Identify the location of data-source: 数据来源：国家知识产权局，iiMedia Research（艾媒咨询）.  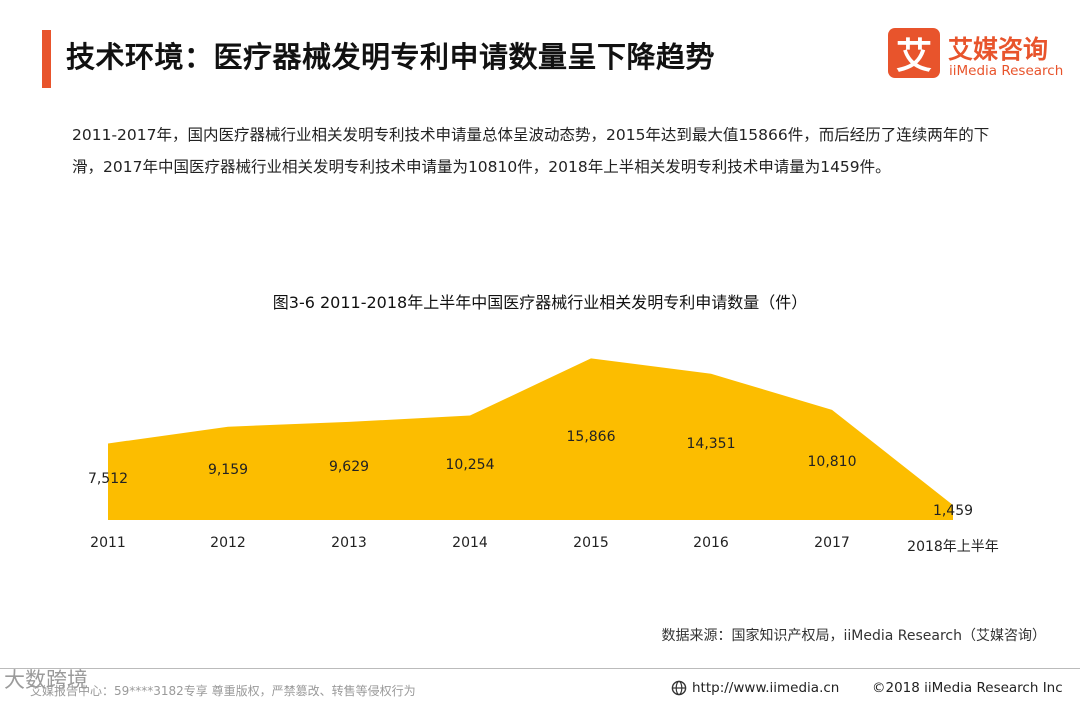
(854, 636).